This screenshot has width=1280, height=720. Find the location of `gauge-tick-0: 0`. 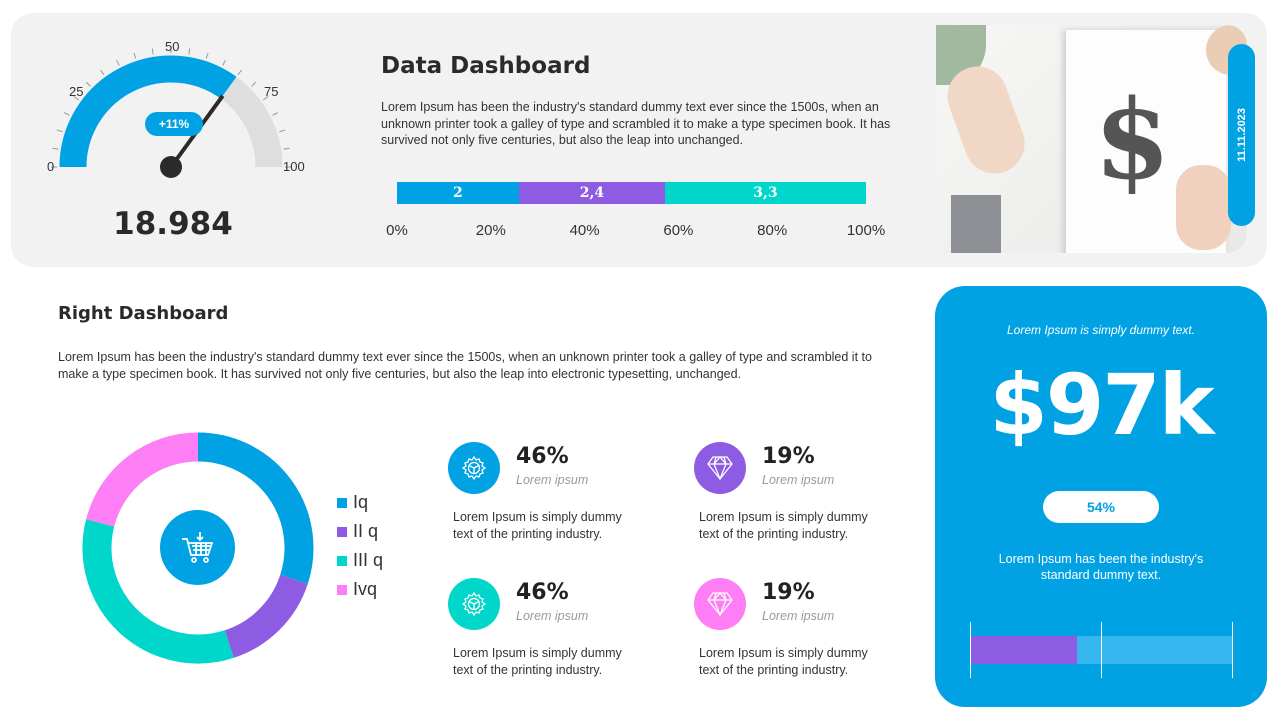

gauge-tick-0: 0 is located at coordinates (51, 166).